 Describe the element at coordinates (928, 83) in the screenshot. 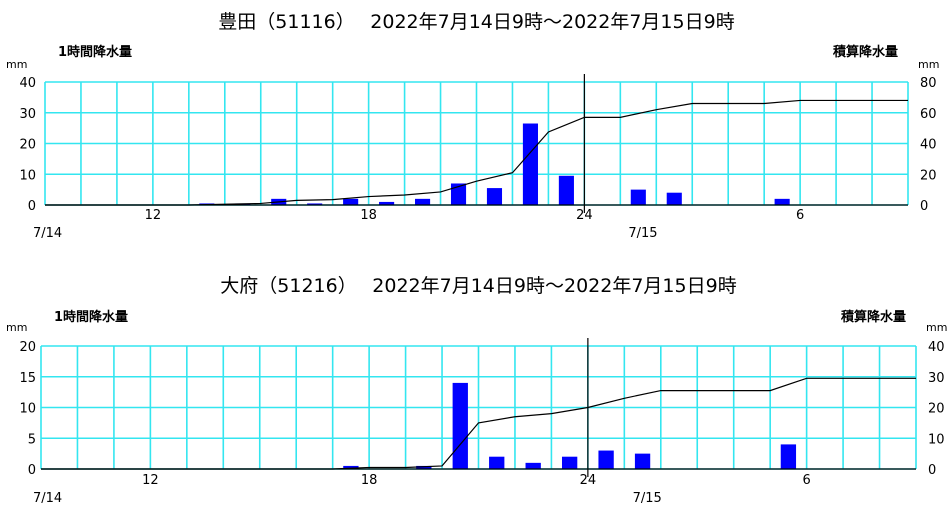

I see `right-tick-label: 80` at that location.